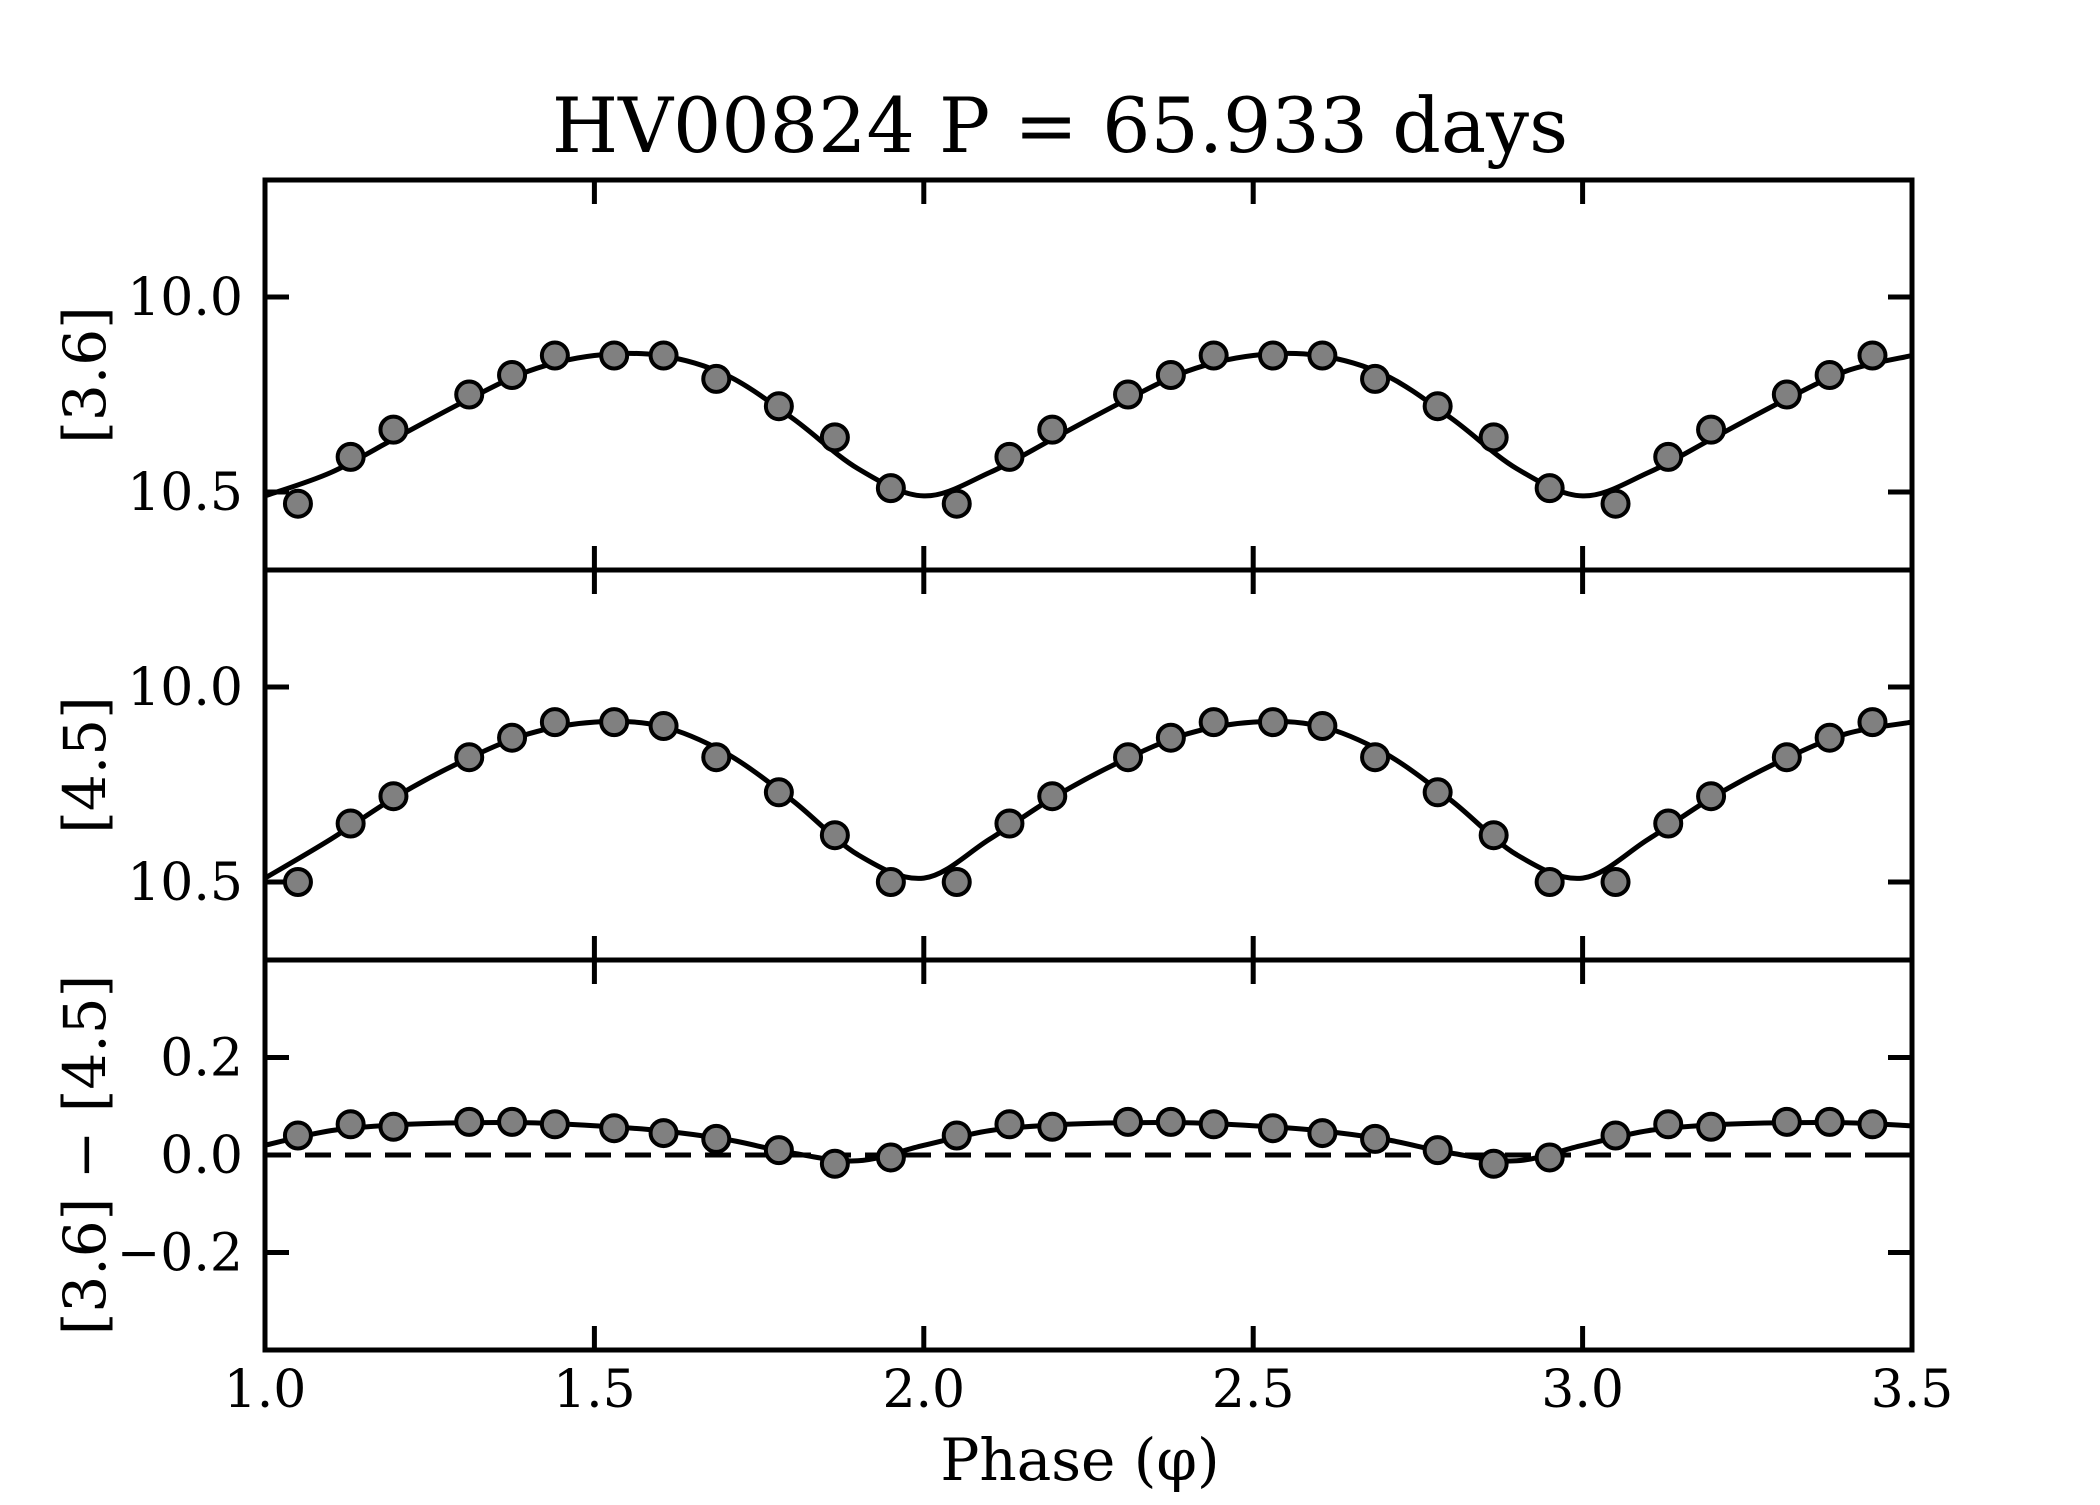 The image size is (2100, 1505). I want to click on y-tick-label-2: 0.2, so click(201, 1059).